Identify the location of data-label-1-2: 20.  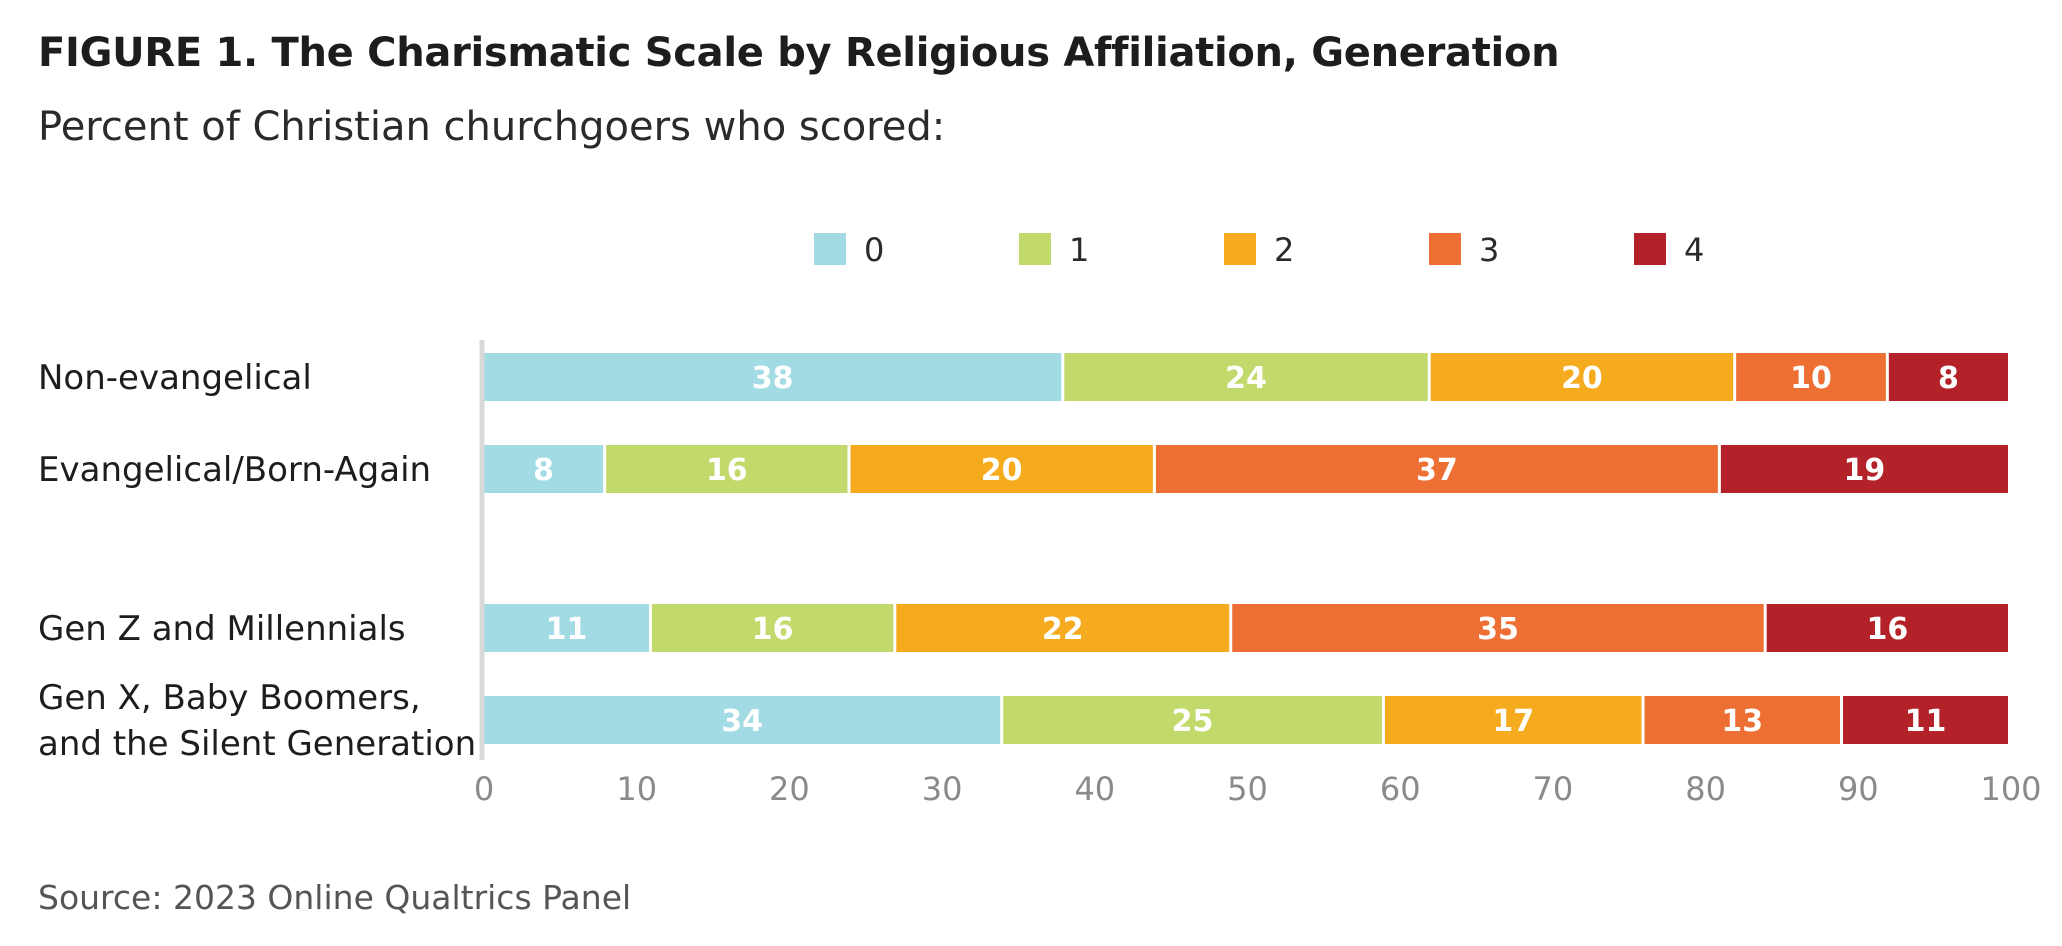
(1002, 470).